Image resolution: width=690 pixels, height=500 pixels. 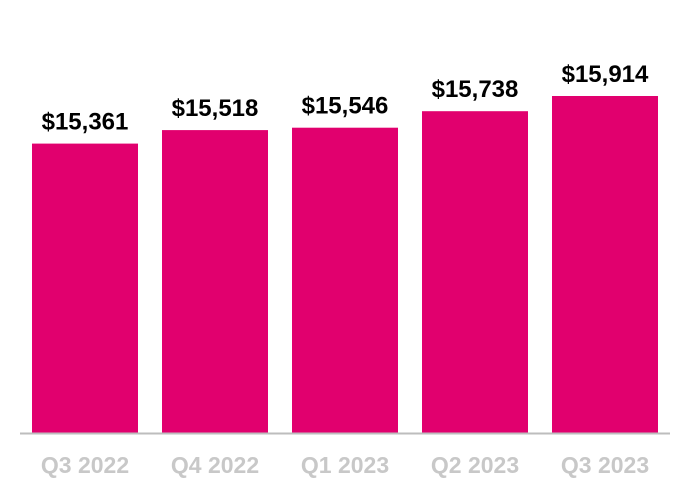 I want to click on x-tick-label: Q3 2023, so click(x=605, y=465).